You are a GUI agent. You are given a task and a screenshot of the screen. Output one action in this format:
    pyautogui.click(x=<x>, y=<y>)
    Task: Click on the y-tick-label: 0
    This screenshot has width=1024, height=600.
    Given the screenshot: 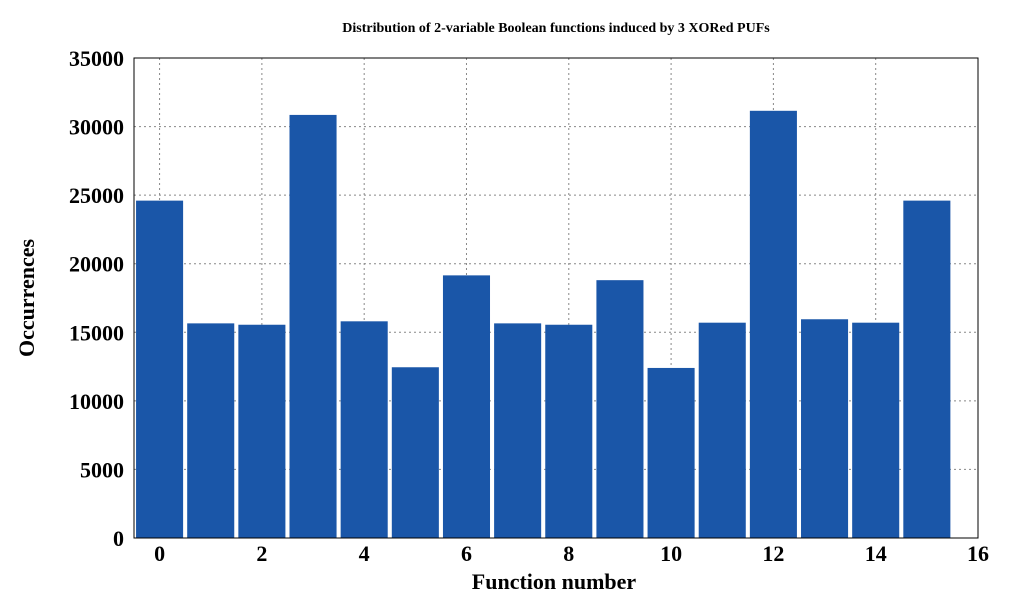 What is the action you would take?
    pyautogui.click(x=118, y=538)
    